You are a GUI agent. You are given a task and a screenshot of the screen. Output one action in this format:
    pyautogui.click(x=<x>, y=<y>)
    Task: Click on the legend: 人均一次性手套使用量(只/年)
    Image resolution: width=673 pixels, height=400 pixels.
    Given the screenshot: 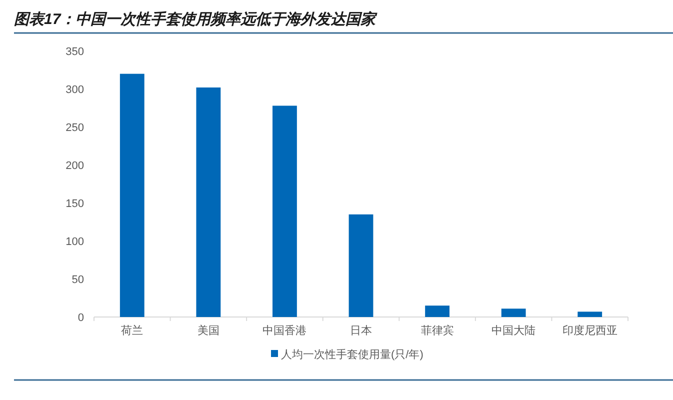 What is the action you would take?
    pyautogui.click(x=347, y=355)
    